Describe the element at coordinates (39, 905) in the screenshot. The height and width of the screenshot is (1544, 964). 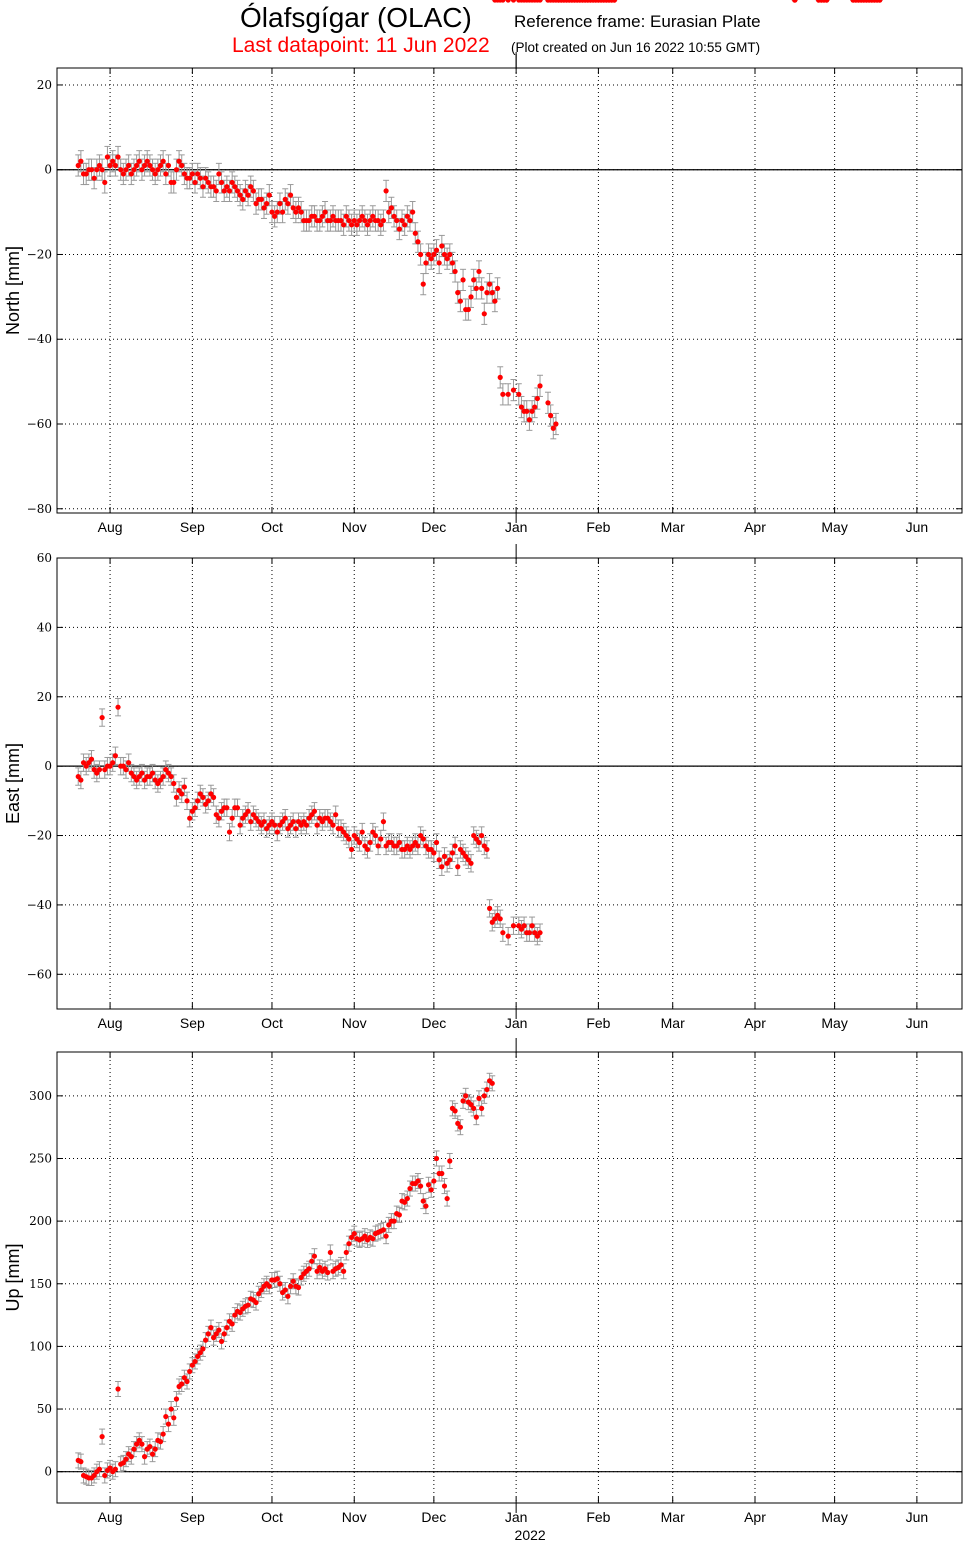
I see `east-ytick-label: −40` at that location.